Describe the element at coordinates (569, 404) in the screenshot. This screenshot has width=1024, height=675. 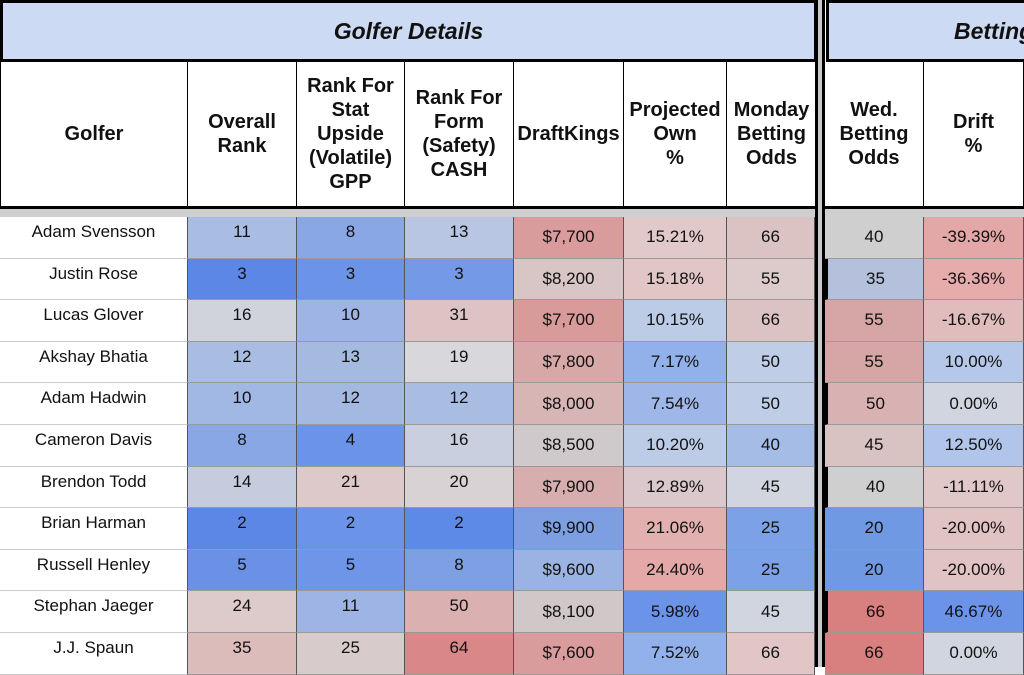
I see `data-cell-draftkings: $8,000` at that location.